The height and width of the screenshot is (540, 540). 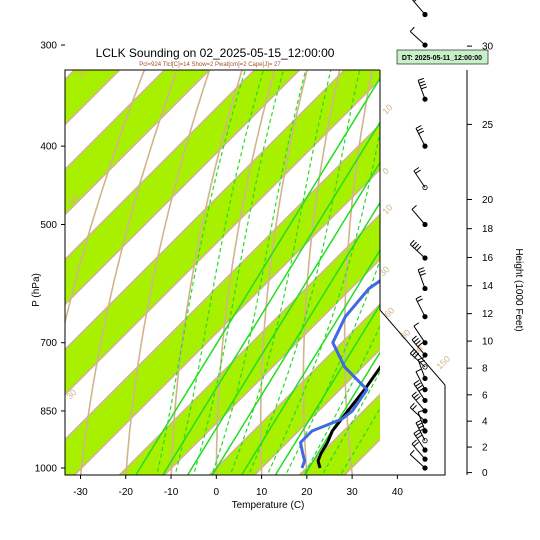 I want to click on dt-label: DT: 2025-05-11_12:00:00, so click(x=442, y=58).